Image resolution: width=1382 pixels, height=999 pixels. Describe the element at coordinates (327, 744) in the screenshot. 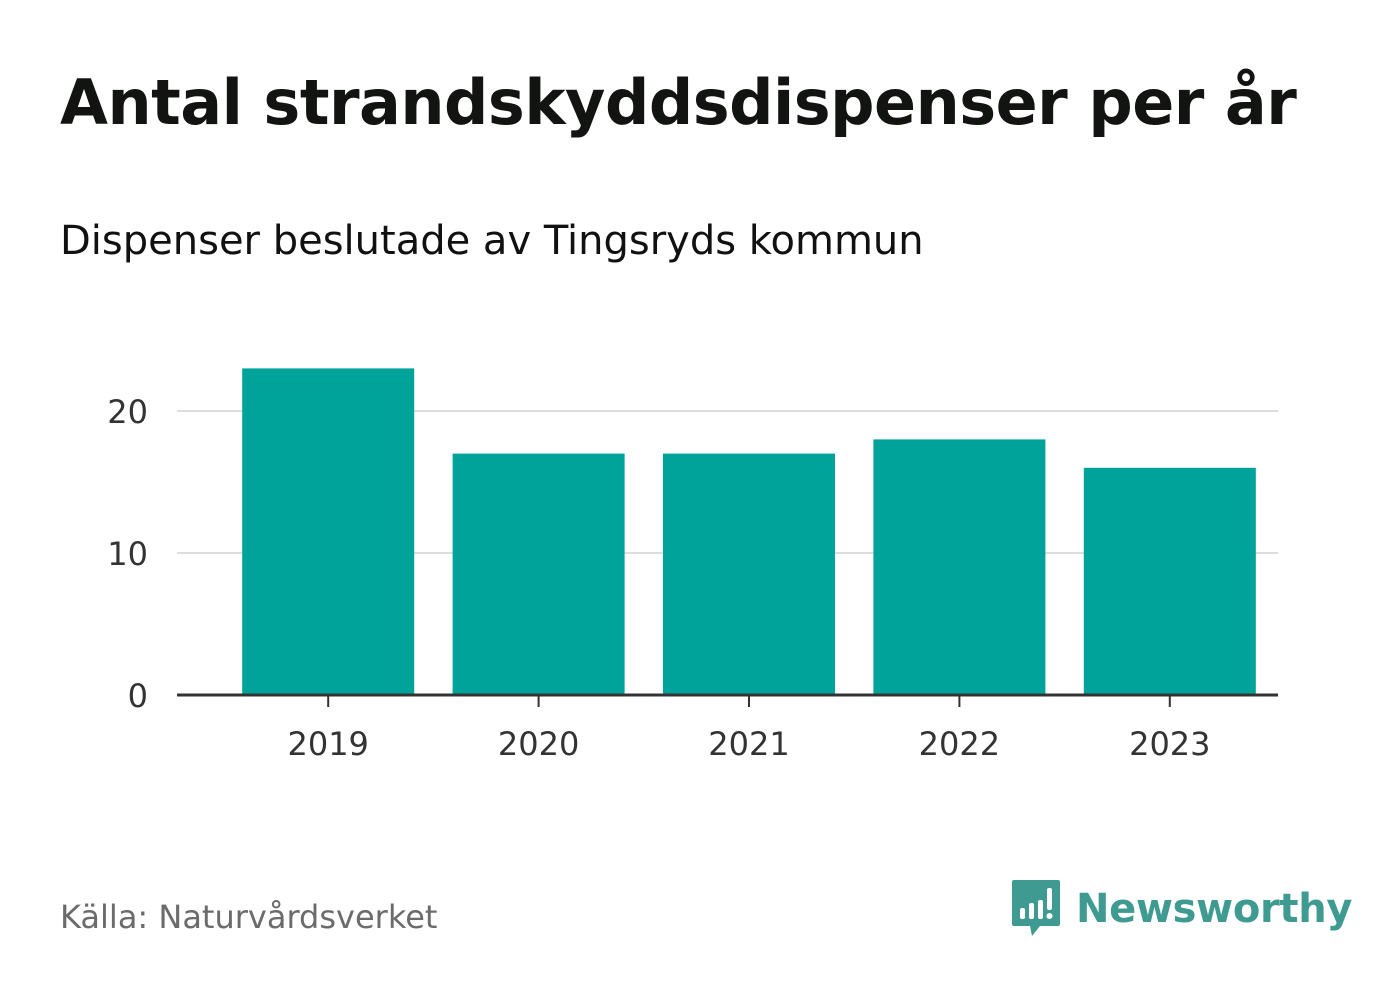

I see `x-tick-label: 2019` at that location.